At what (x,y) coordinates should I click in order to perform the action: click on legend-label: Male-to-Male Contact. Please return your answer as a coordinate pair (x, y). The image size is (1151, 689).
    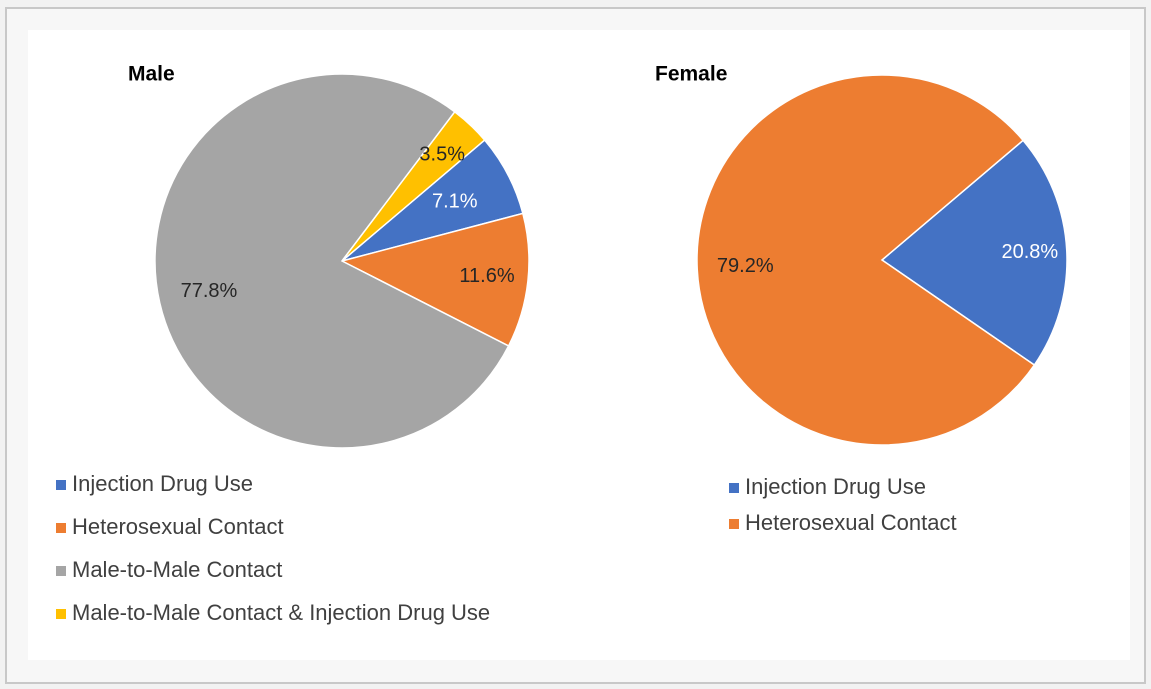
    Looking at the image, I should click on (177, 569).